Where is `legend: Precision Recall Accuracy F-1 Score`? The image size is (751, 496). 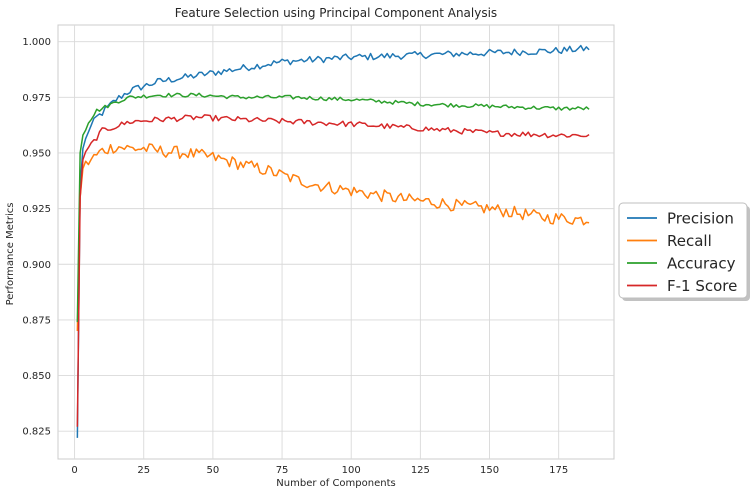 legend: Precision Recall Accuracy F-1 Score is located at coordinates (684, 251).